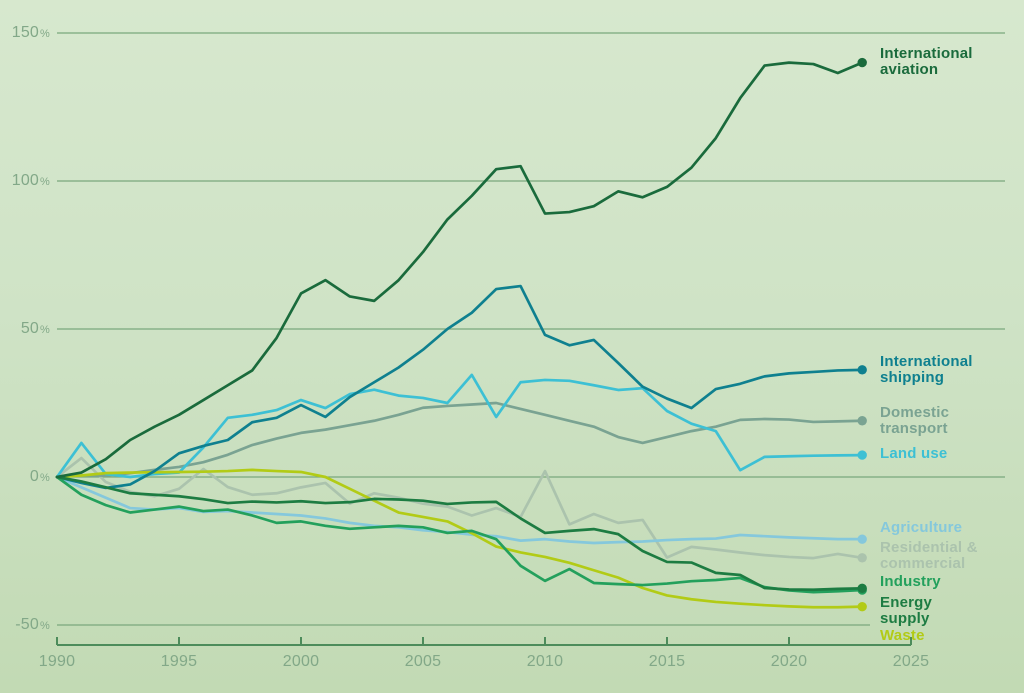 The width and height of the screenshot is (1024, 693). I want to click on series-label-land-use: Land use, so click(914, 453).